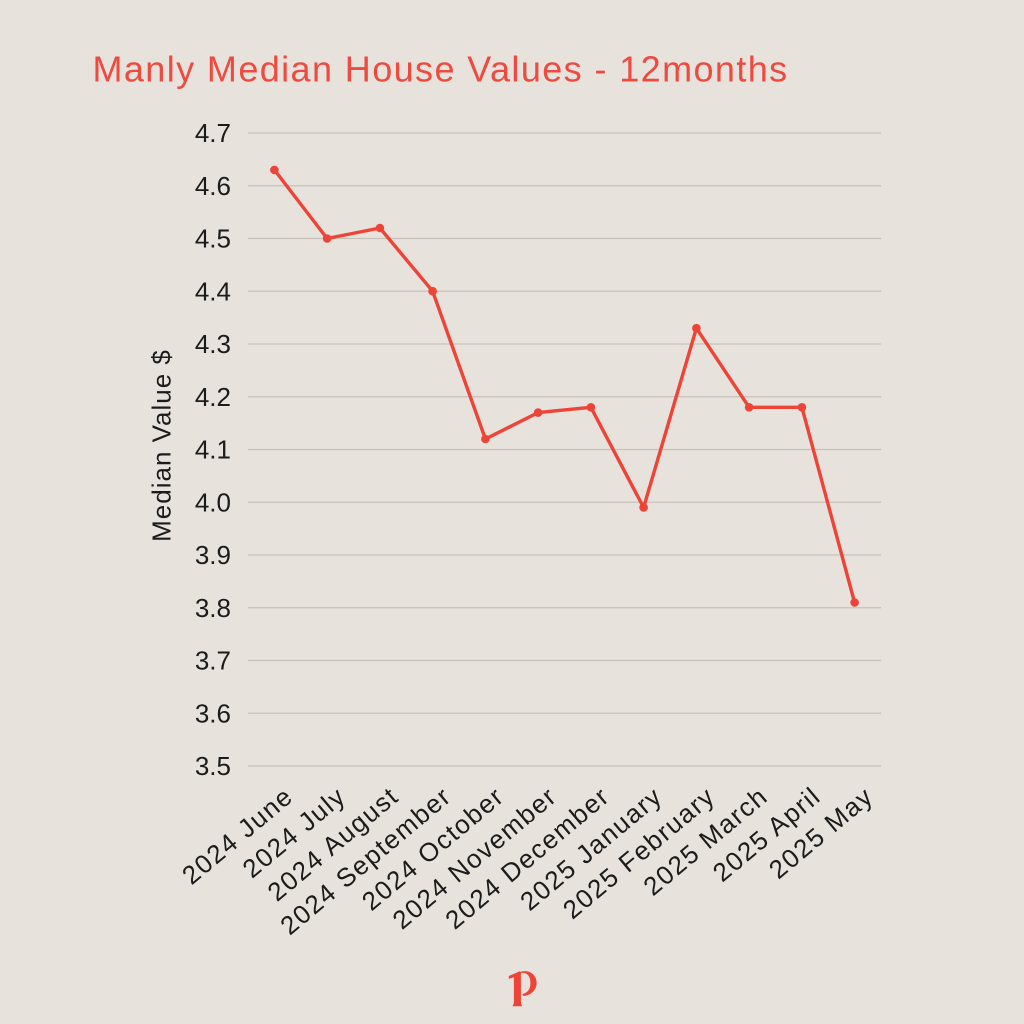  What do you see at coordinates (213, 239) in the screenshot?
I see `svg-text: 4.5` at bounding box center [213, 239].